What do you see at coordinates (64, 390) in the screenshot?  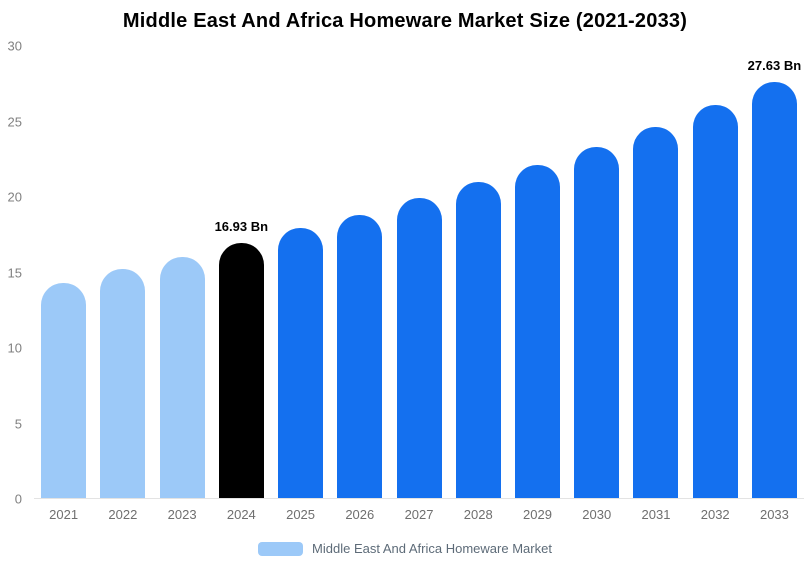 I see `bar-2021` at bounding box center [64, 390].